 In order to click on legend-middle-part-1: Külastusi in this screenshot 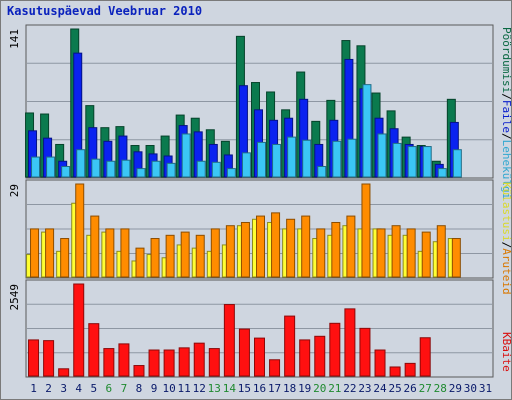, I will do `click(506, 212)`.